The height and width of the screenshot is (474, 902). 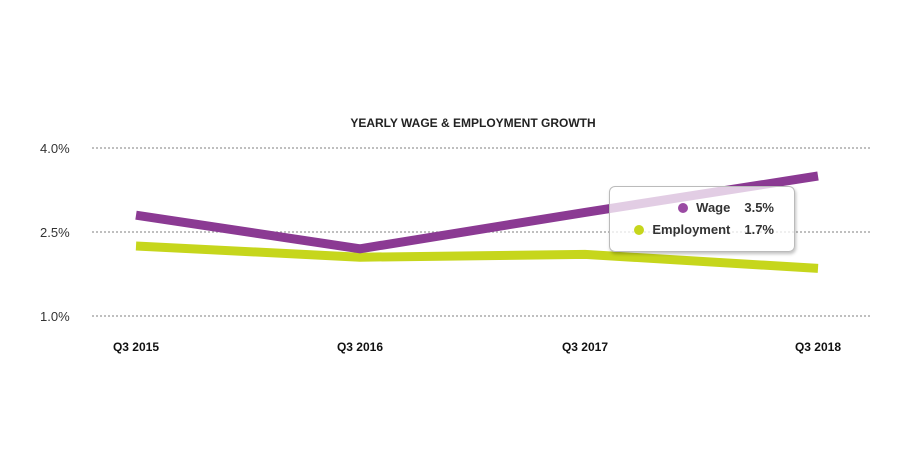 I want to click on y-tick-label: 2.5%, so click(x=55, y=232).